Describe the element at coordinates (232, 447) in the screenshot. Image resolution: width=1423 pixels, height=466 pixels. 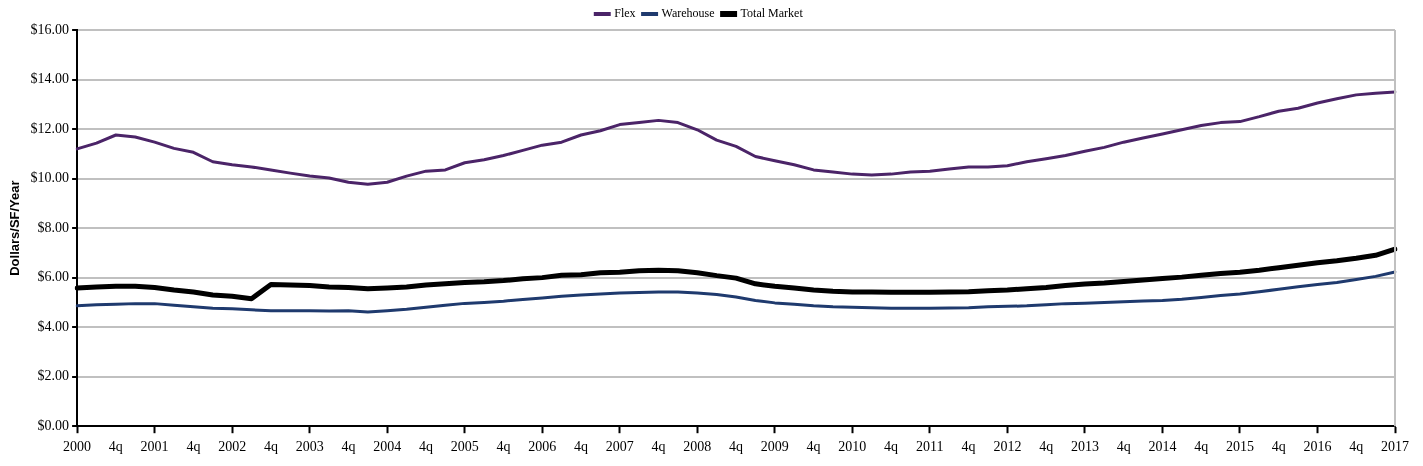
I see `x-tick-label: 2002` at that location.